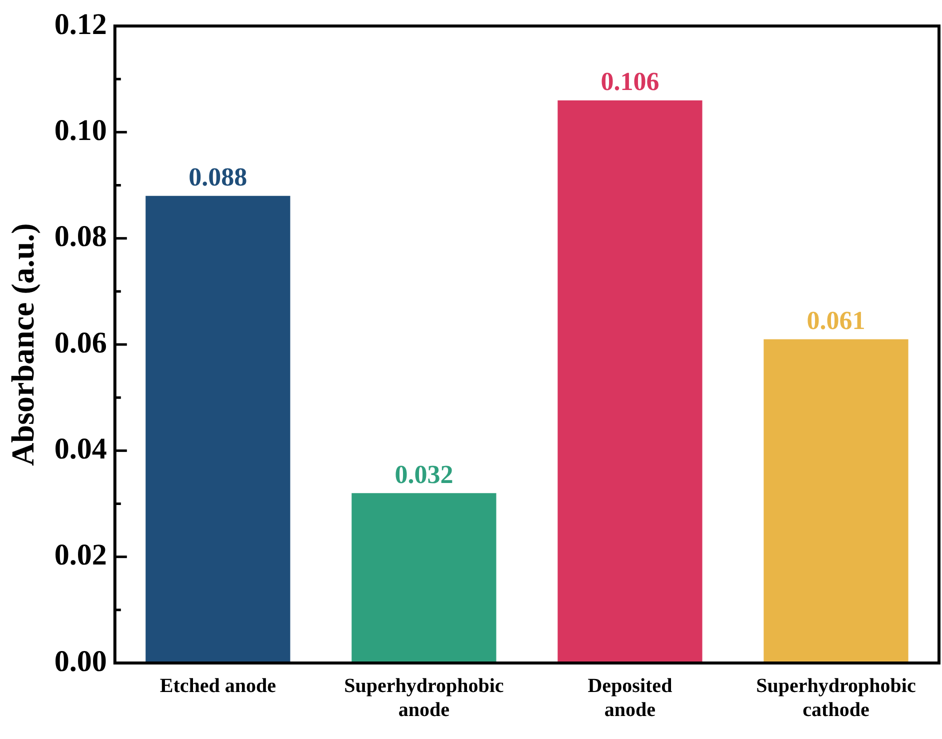  What do you see at coordinates (80, 237) in the screenshot?
I see `text: 0.08` at bounding box center [80, 237].